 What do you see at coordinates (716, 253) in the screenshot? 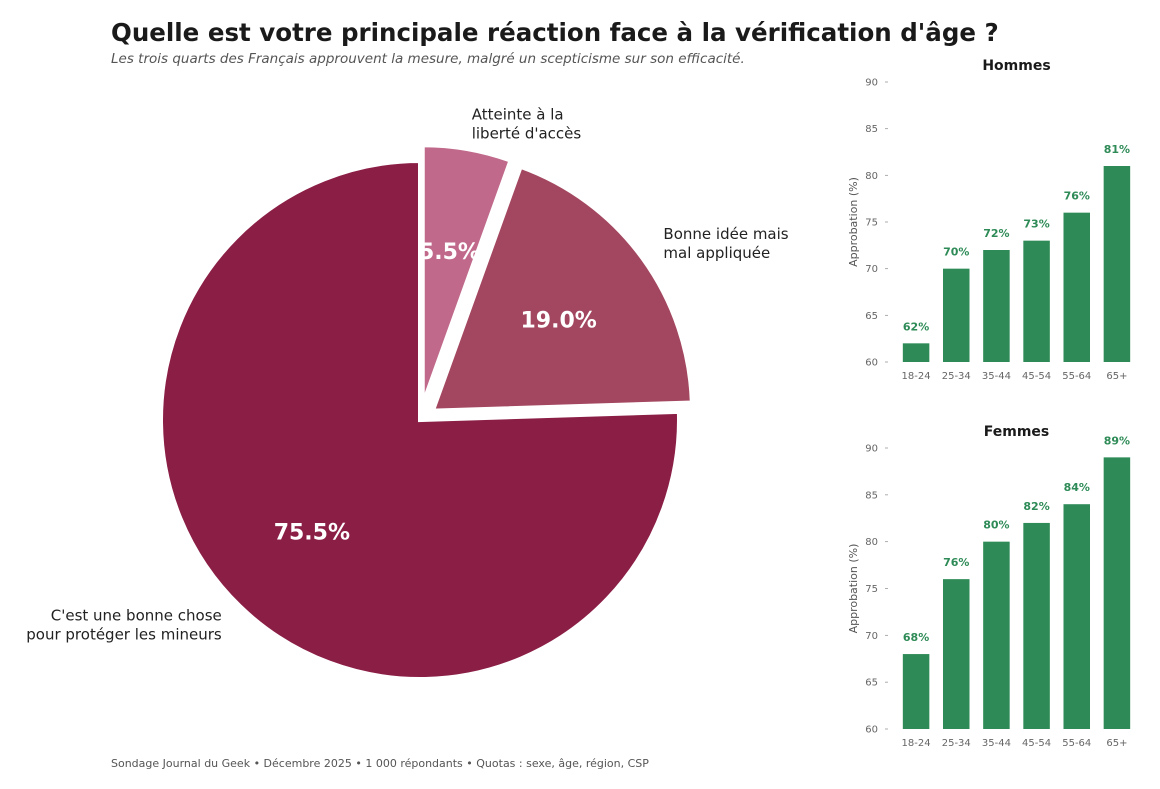
I see `pie-category-label-line: mal appliquée` at bounding box center [716, 253].